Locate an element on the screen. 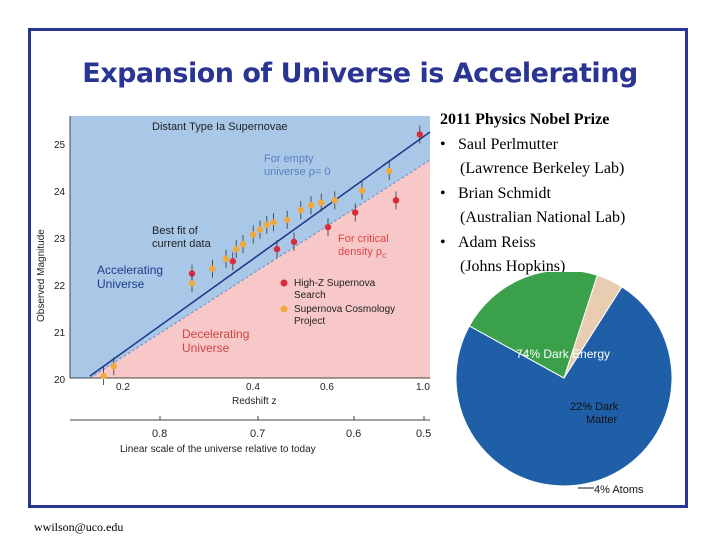  slide-title: Expansion of Universe is Accelerating is located at coordinates (360, 73).